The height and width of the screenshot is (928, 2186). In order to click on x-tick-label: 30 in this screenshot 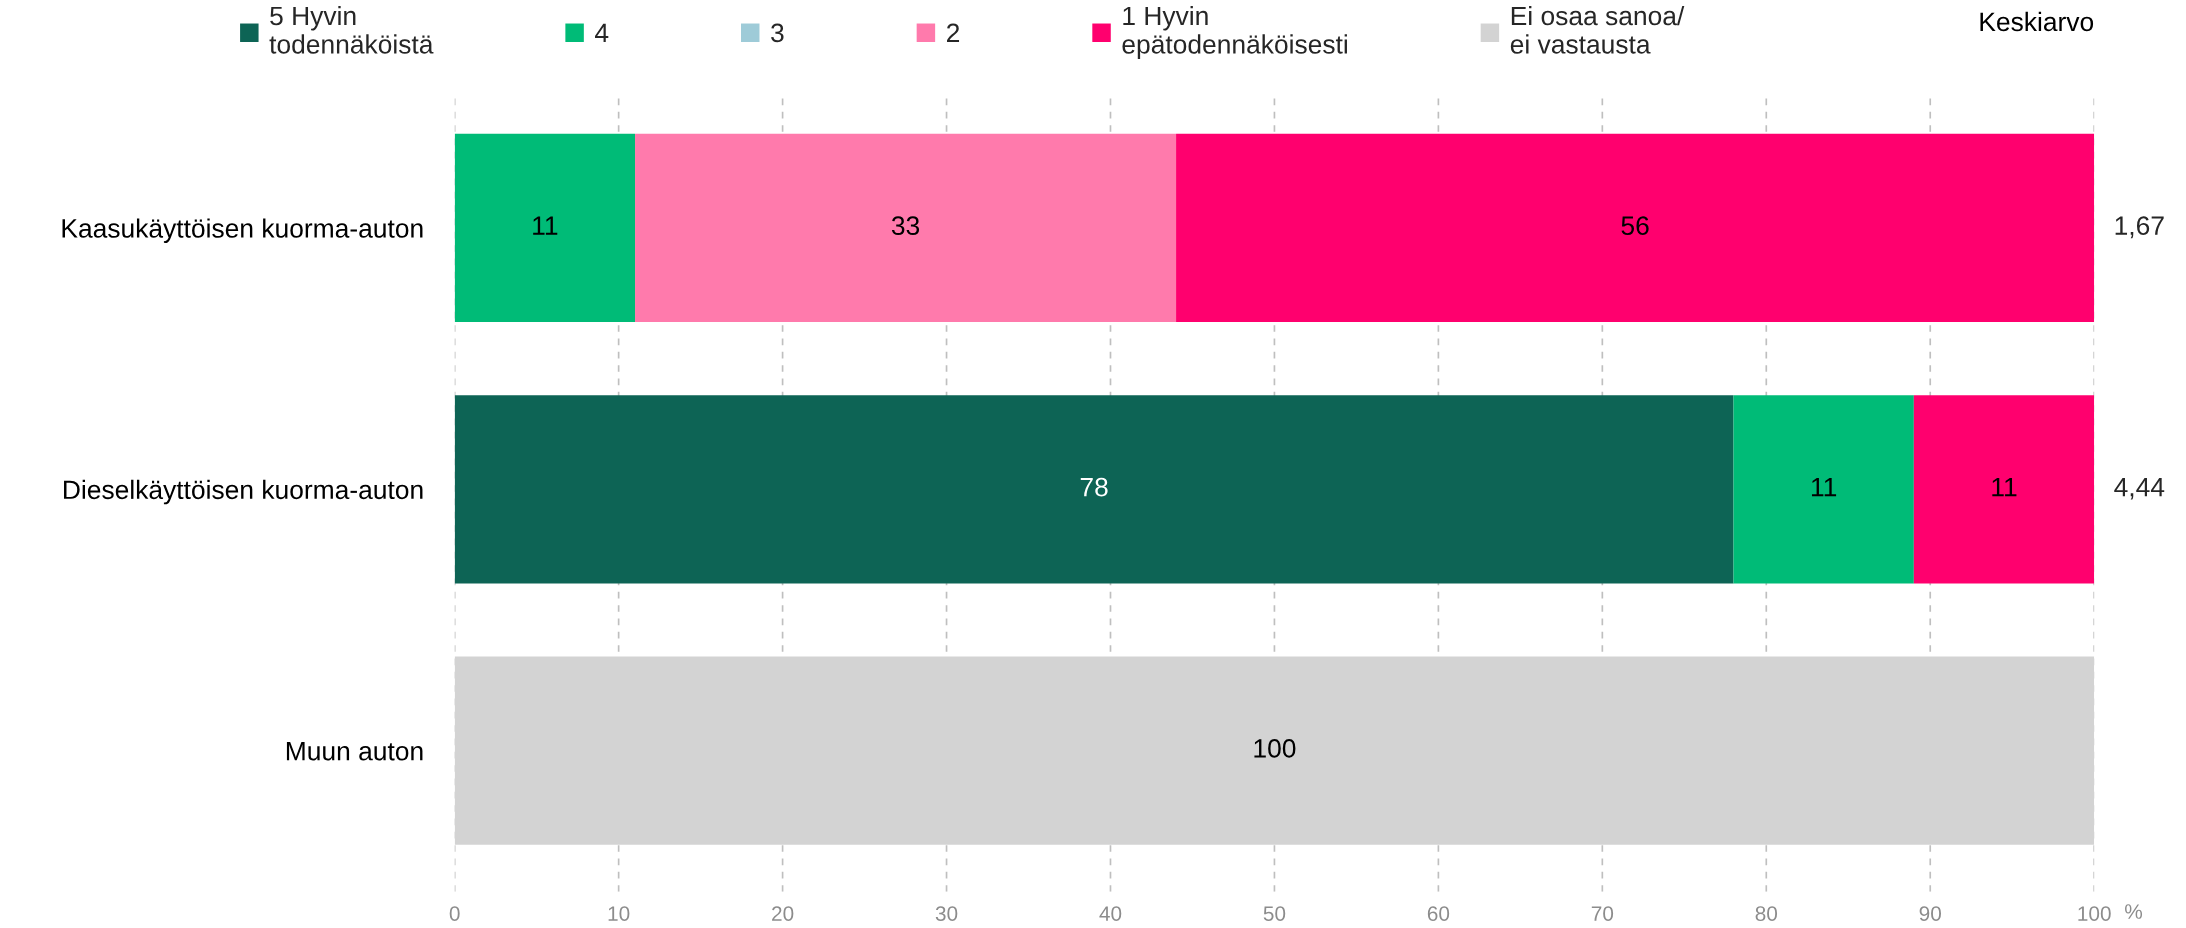, I will do `click(946, 913)`.